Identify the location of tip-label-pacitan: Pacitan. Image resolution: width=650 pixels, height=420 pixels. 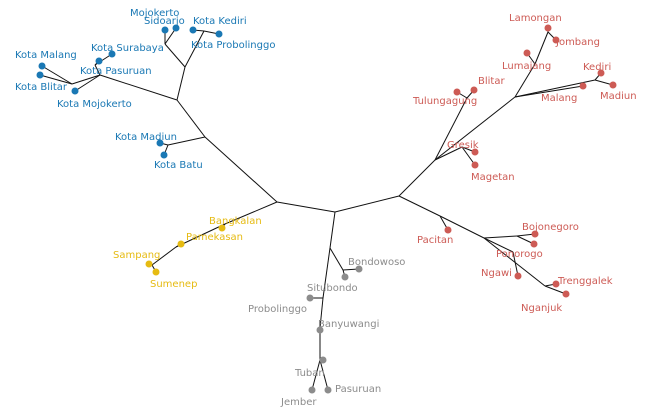
(435, 240).